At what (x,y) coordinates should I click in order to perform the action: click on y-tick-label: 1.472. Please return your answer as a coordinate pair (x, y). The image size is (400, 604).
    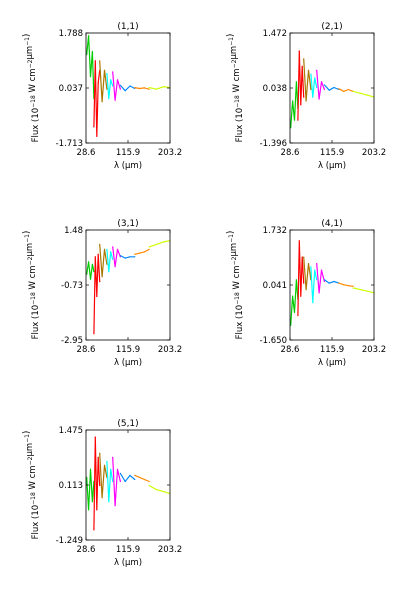
    Looking at the image, I should click on (275, 34).